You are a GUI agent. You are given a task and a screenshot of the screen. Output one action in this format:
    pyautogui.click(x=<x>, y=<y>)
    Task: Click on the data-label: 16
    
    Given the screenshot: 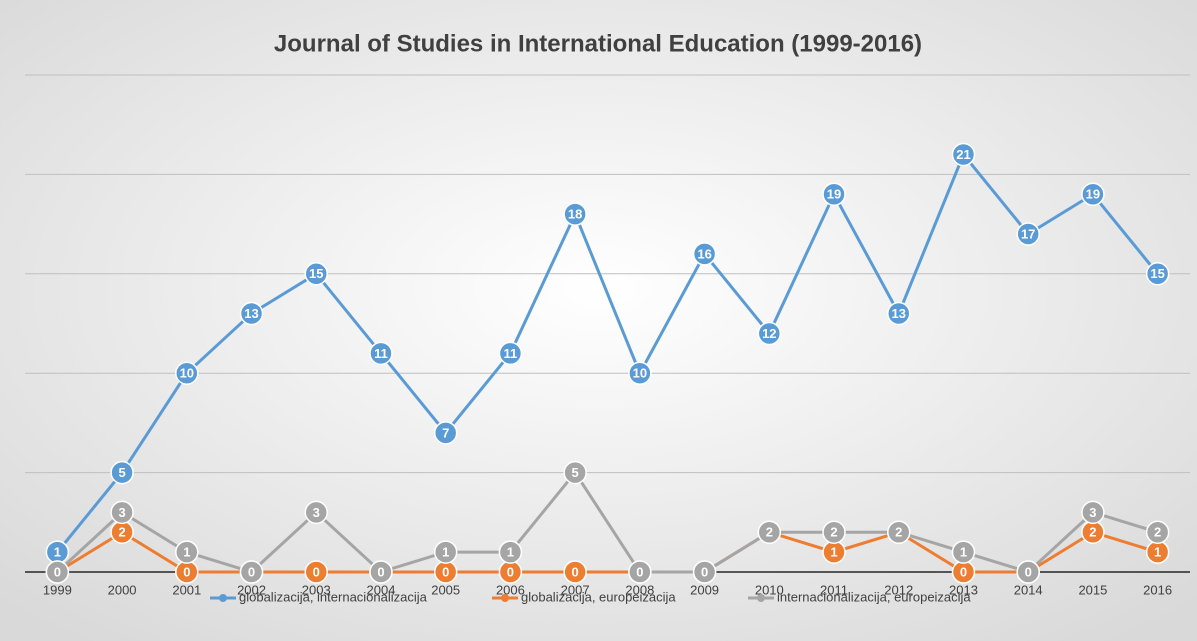 What is the action you would take?
    pyautogui.click(x=704, y=253)
    